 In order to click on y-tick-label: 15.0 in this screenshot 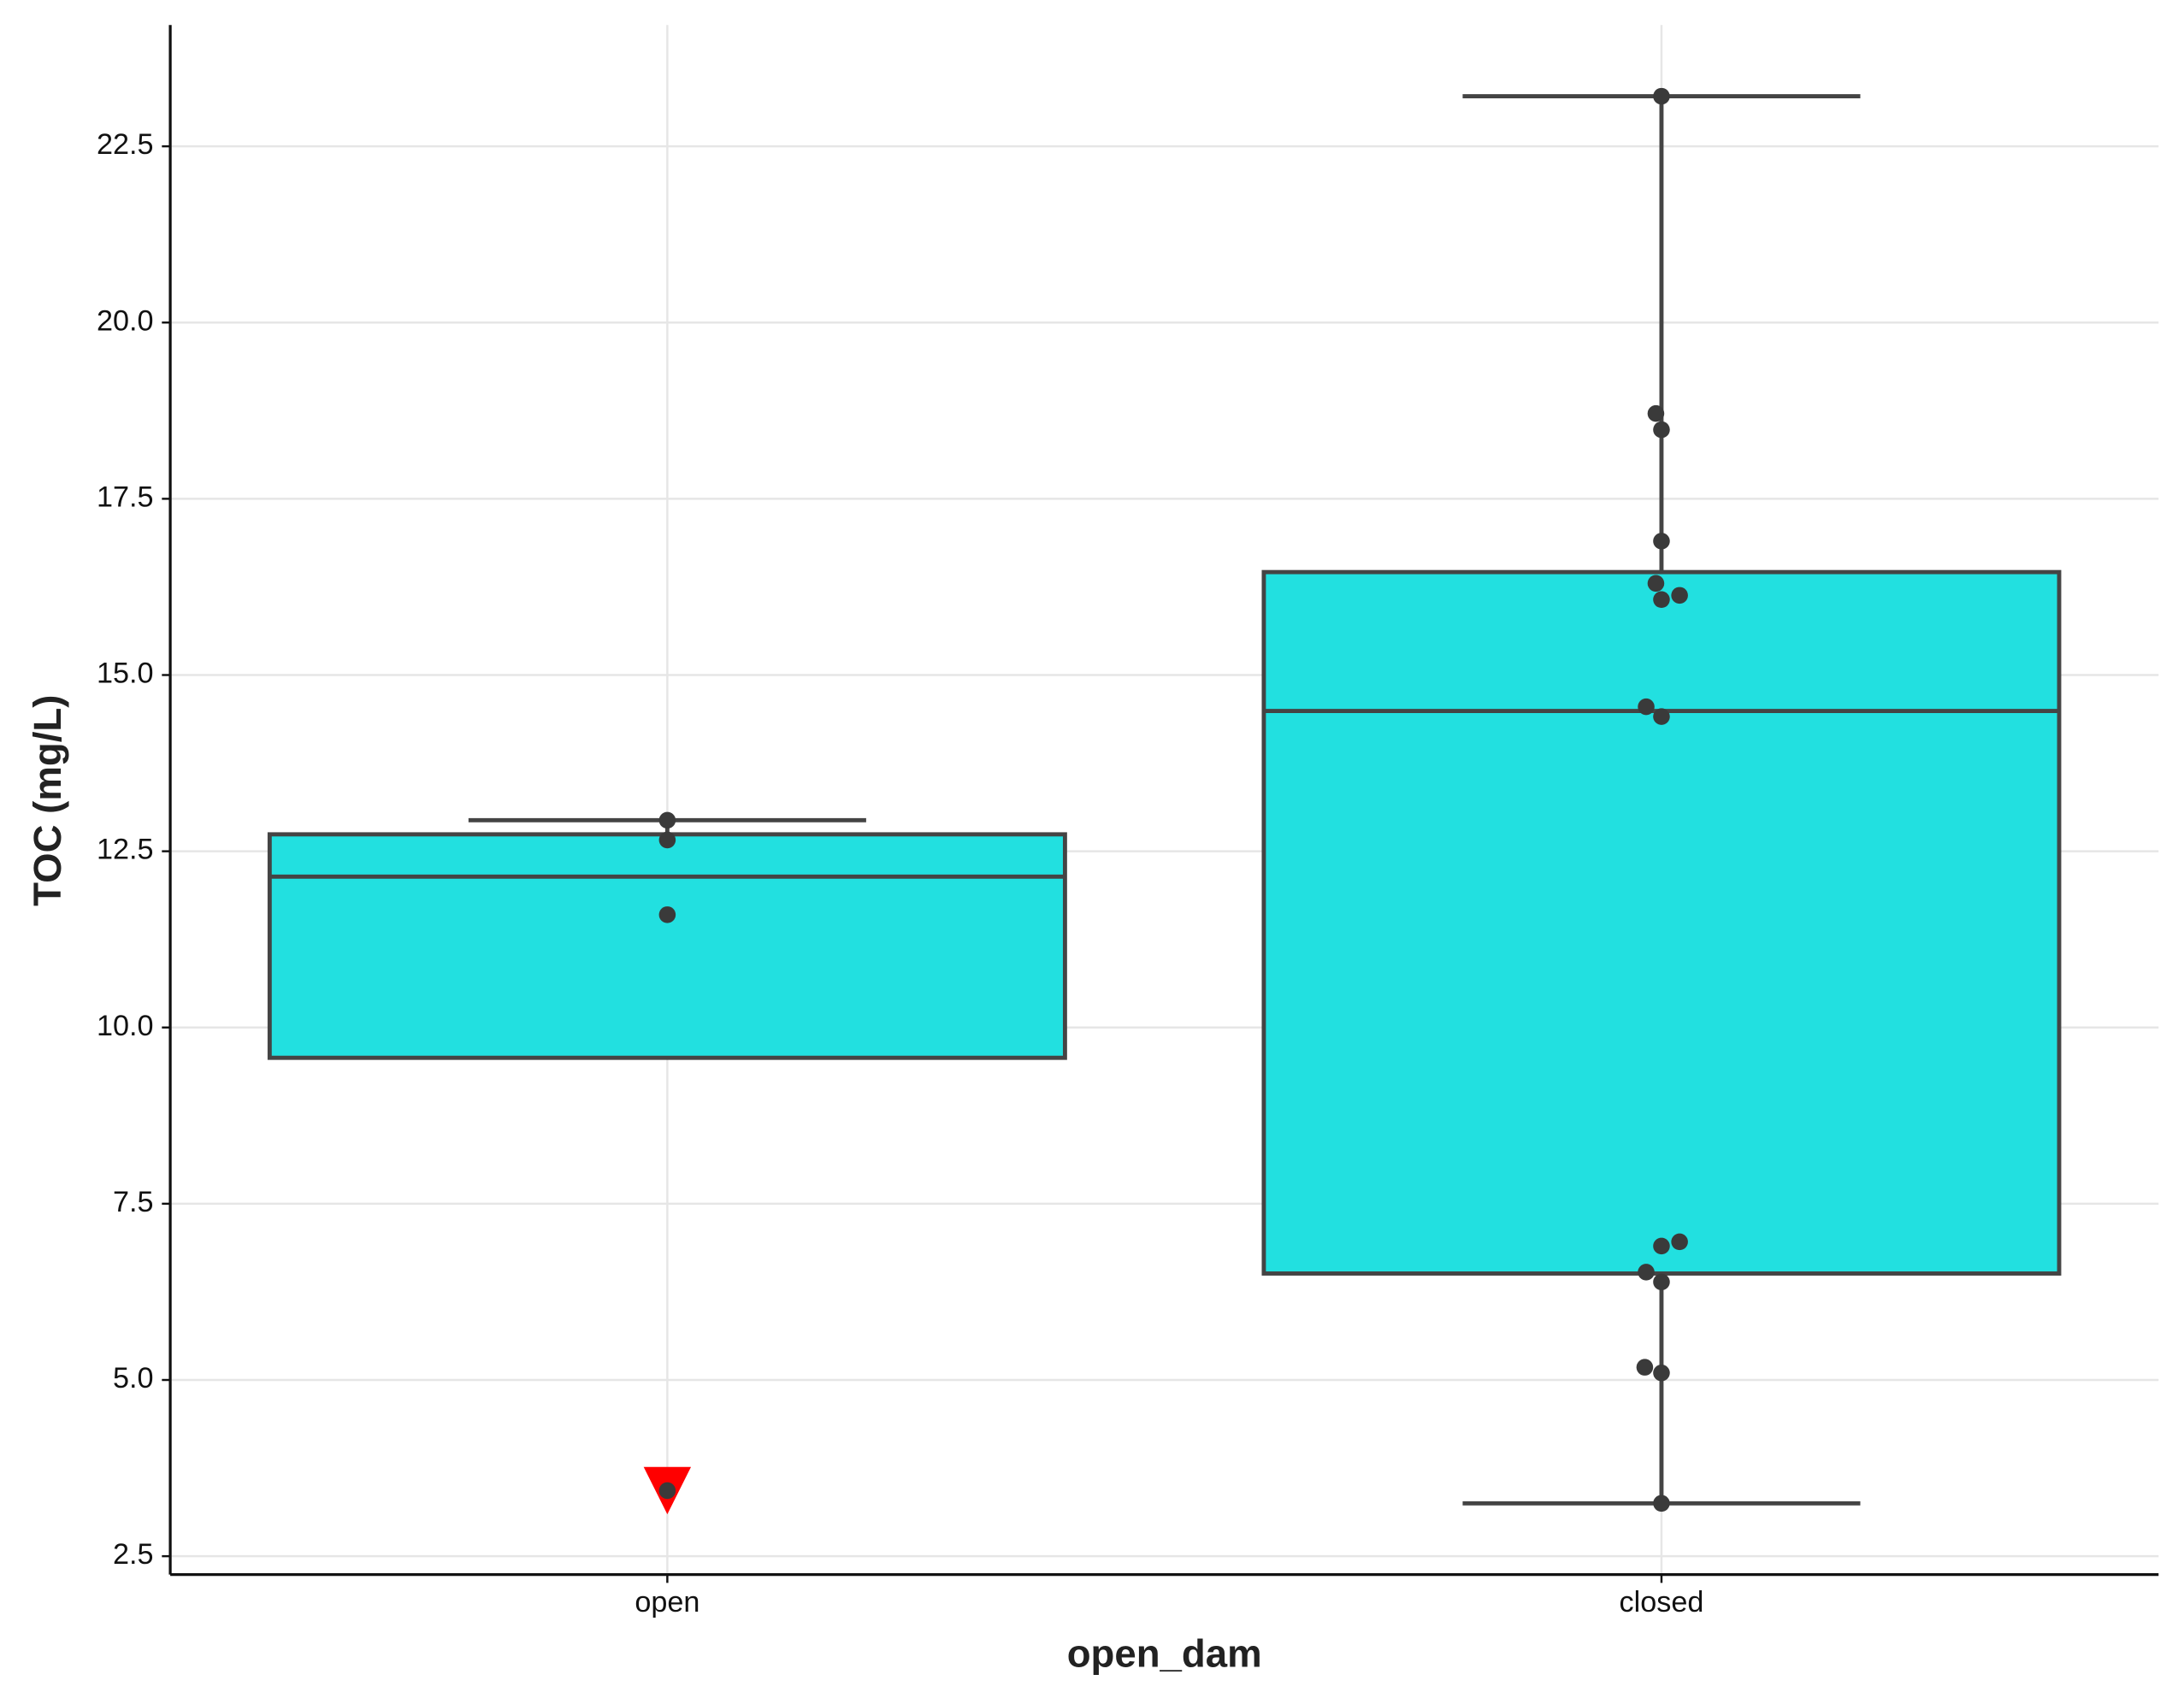, I will do `click(125, 673)`.